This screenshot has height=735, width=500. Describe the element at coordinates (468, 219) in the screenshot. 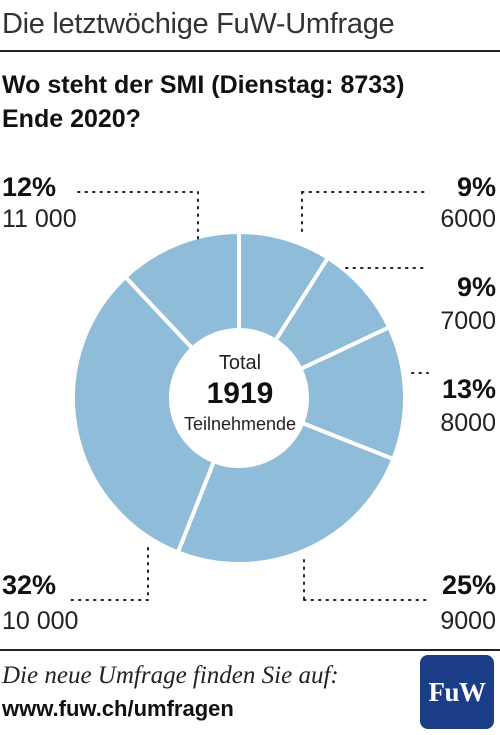

I see `slice-label-val-6000: 6000` at that location.